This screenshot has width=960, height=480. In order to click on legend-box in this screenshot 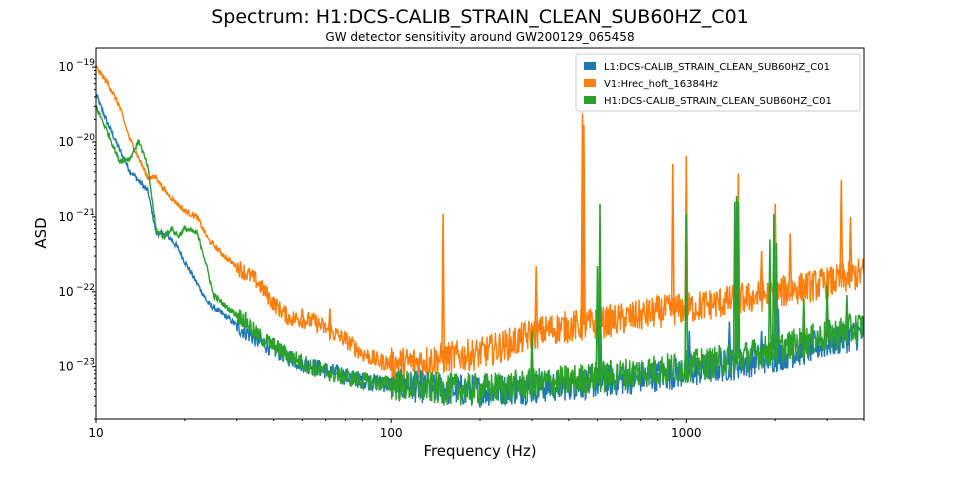, I will do `click(718, 82)`.